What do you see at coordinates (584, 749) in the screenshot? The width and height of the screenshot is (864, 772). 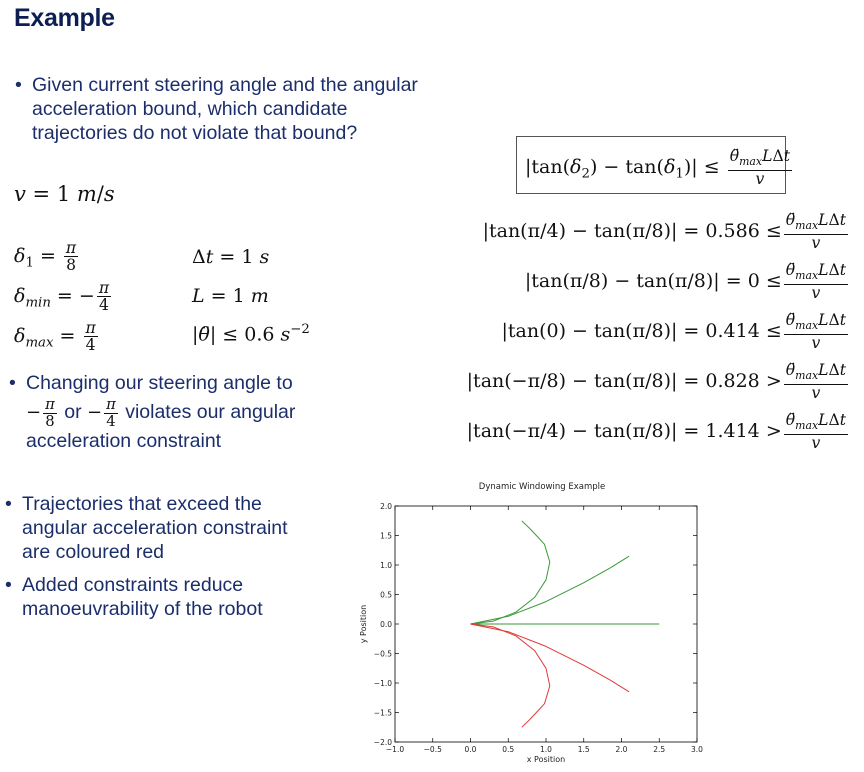 I see `x-tick-label: 1.5` at bounding box center [584, 749].